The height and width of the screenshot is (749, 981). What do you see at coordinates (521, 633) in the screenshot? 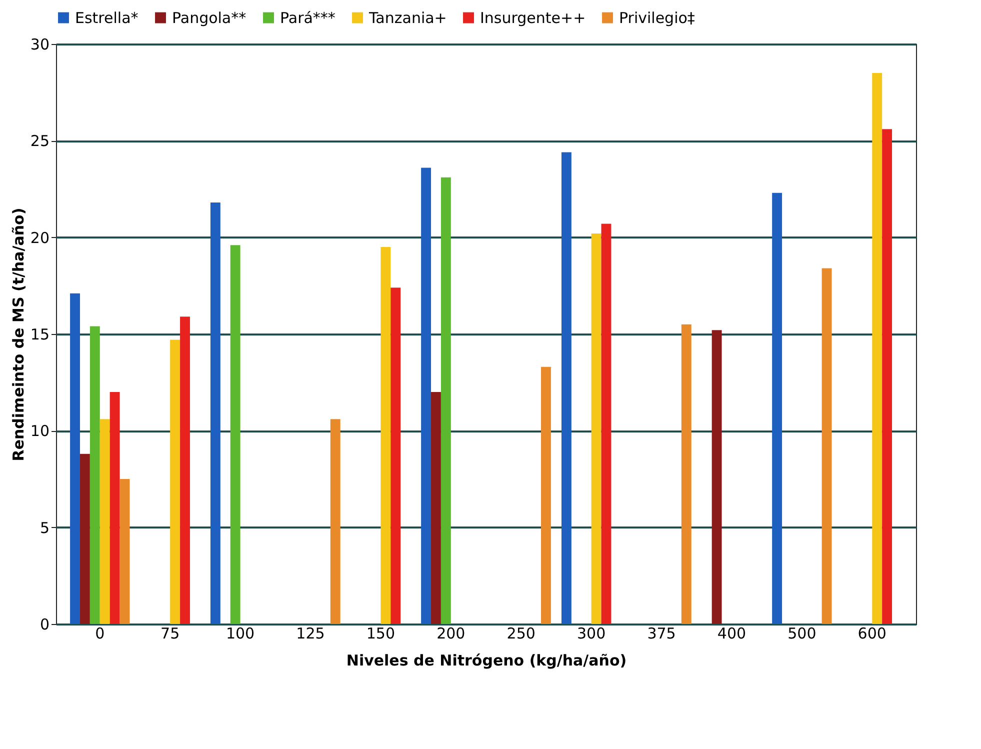
I see `x-tick-label: 250` at bounding box center [521, 633].